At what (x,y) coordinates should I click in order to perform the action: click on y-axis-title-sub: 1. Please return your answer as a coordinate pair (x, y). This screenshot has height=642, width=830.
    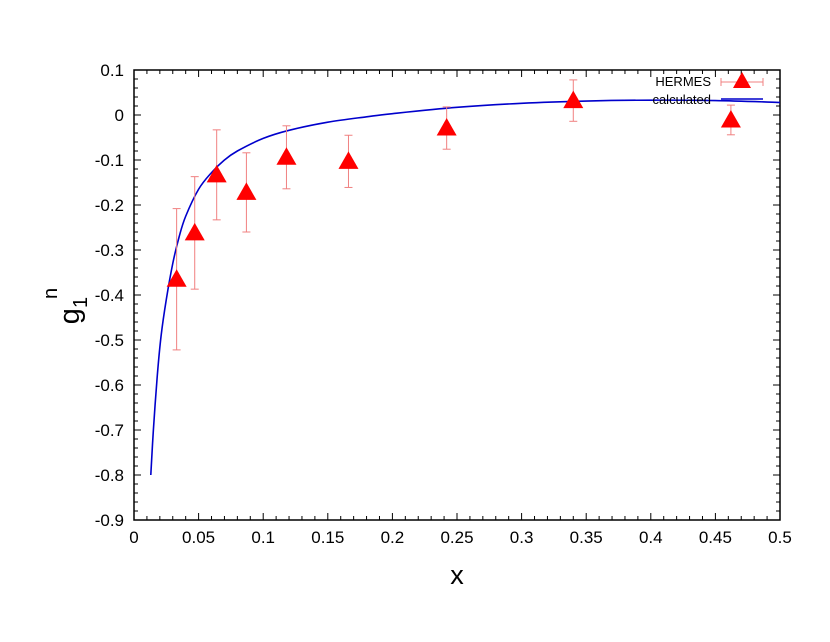
    Looking at the image, I should click on (81, 302).